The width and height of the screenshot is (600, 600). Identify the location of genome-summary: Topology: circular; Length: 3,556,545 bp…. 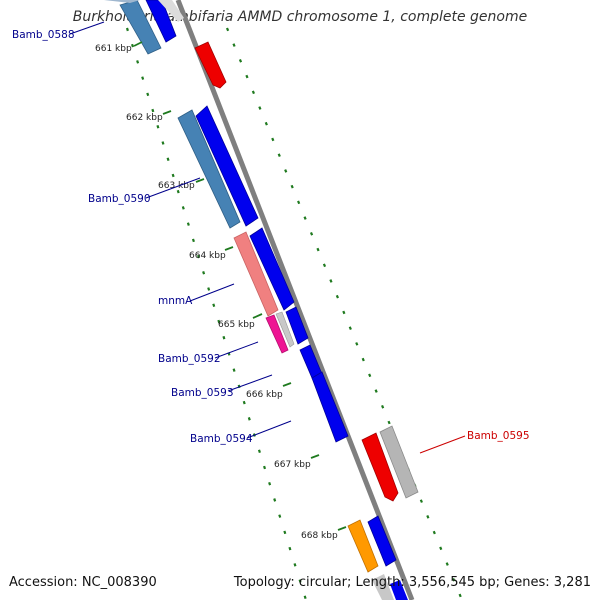
(412, 582).